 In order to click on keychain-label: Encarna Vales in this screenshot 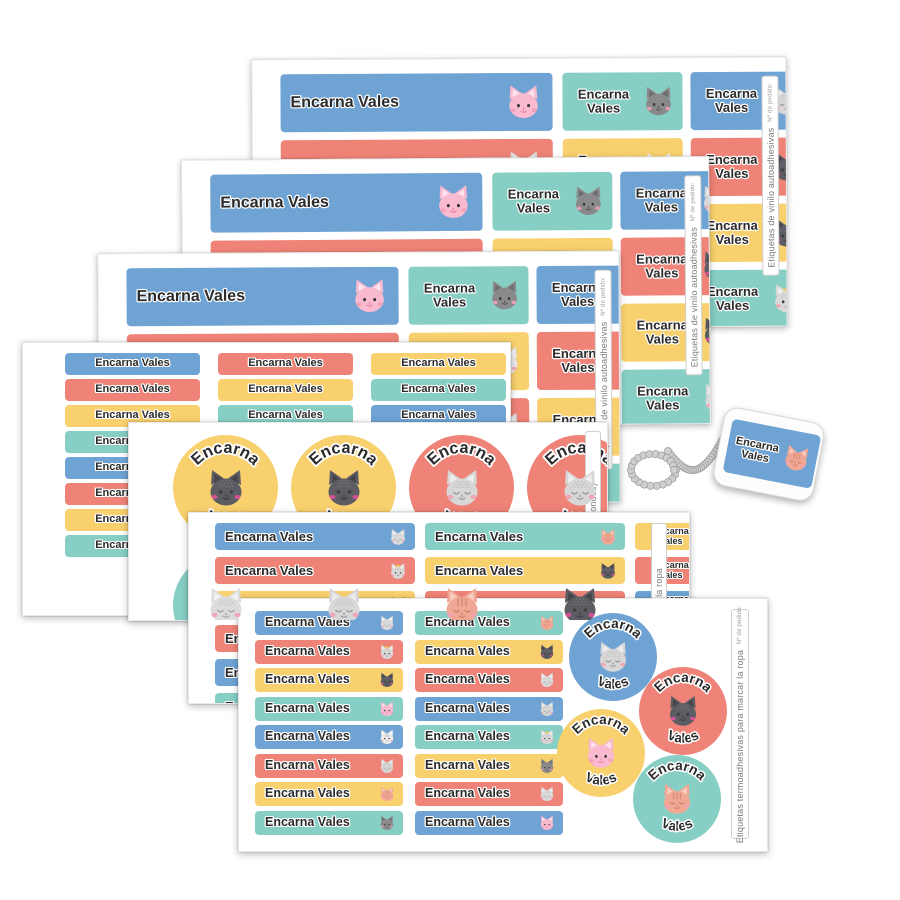, I will do `click(772, 453)`.